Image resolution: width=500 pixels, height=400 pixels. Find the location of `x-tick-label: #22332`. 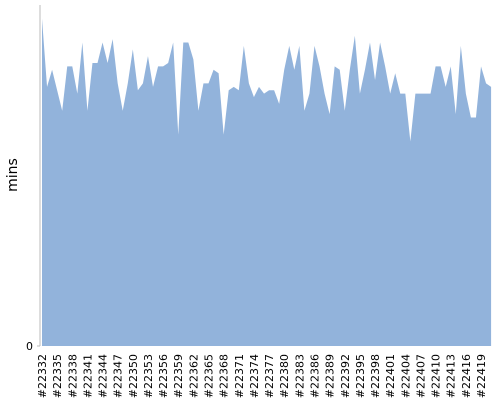

x-tick-label: #22332 is located at coordinates (42, 376).